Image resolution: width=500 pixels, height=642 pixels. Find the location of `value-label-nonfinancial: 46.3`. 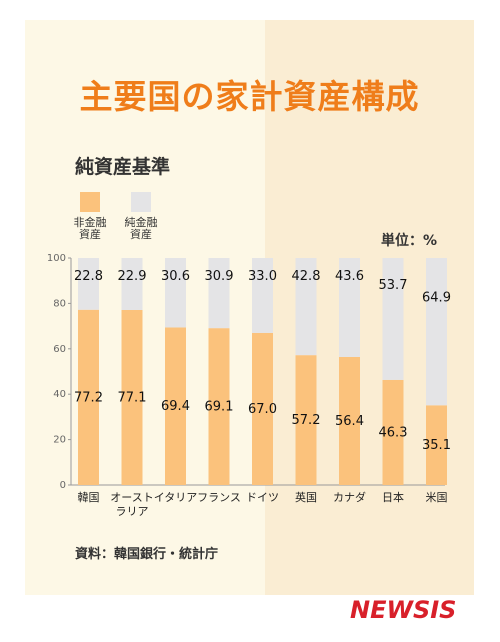

value-label-nonfinancial: 46.3 is located at coordinates (393, 432).